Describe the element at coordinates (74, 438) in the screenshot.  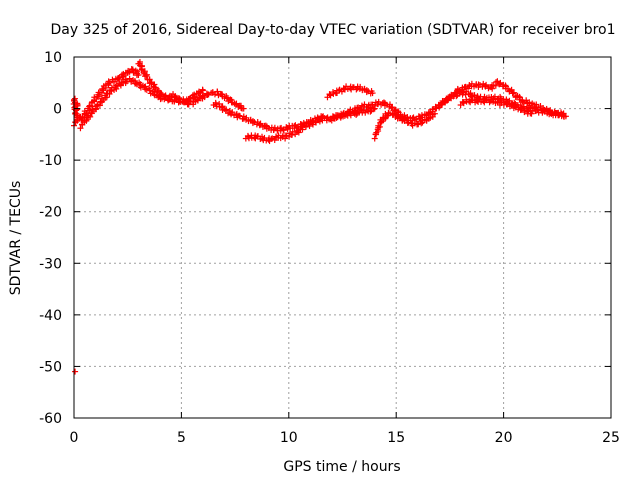
I see `x-tick-label: 0` at that location.